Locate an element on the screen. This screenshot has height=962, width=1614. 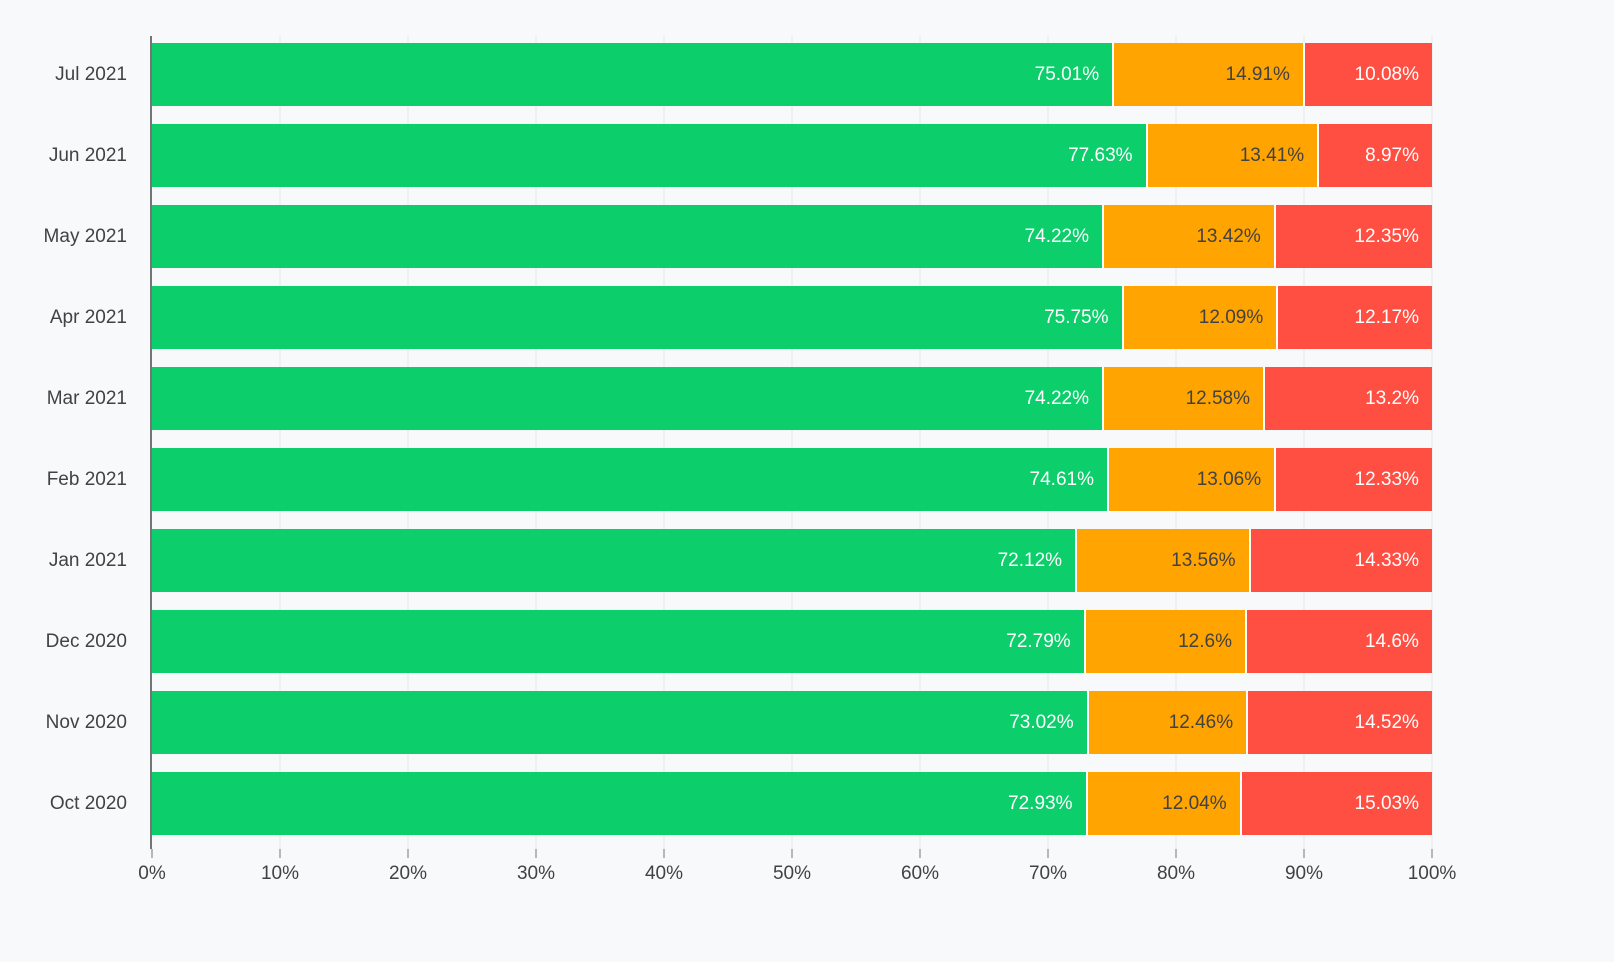
segment-value-label: 74.22% is located at coordinates (1057, 236).